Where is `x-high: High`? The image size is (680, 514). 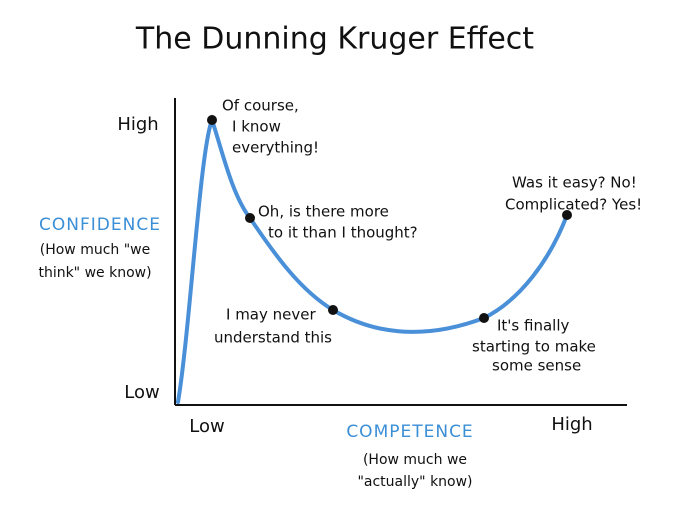
x-high: High is located at coordinates (571, 424).